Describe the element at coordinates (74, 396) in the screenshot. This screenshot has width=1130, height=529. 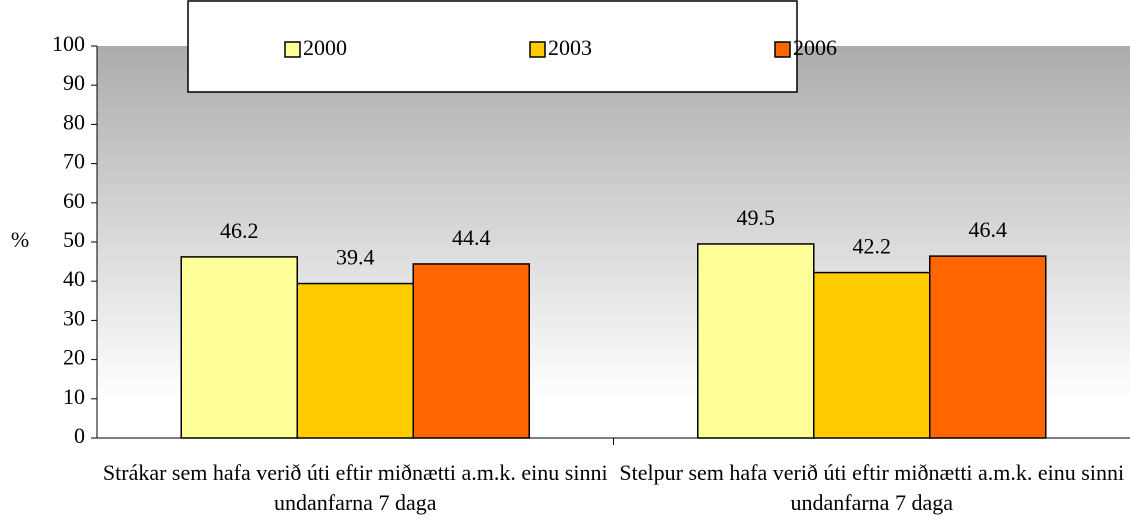
I see `y-tick-label: 10` at that location.